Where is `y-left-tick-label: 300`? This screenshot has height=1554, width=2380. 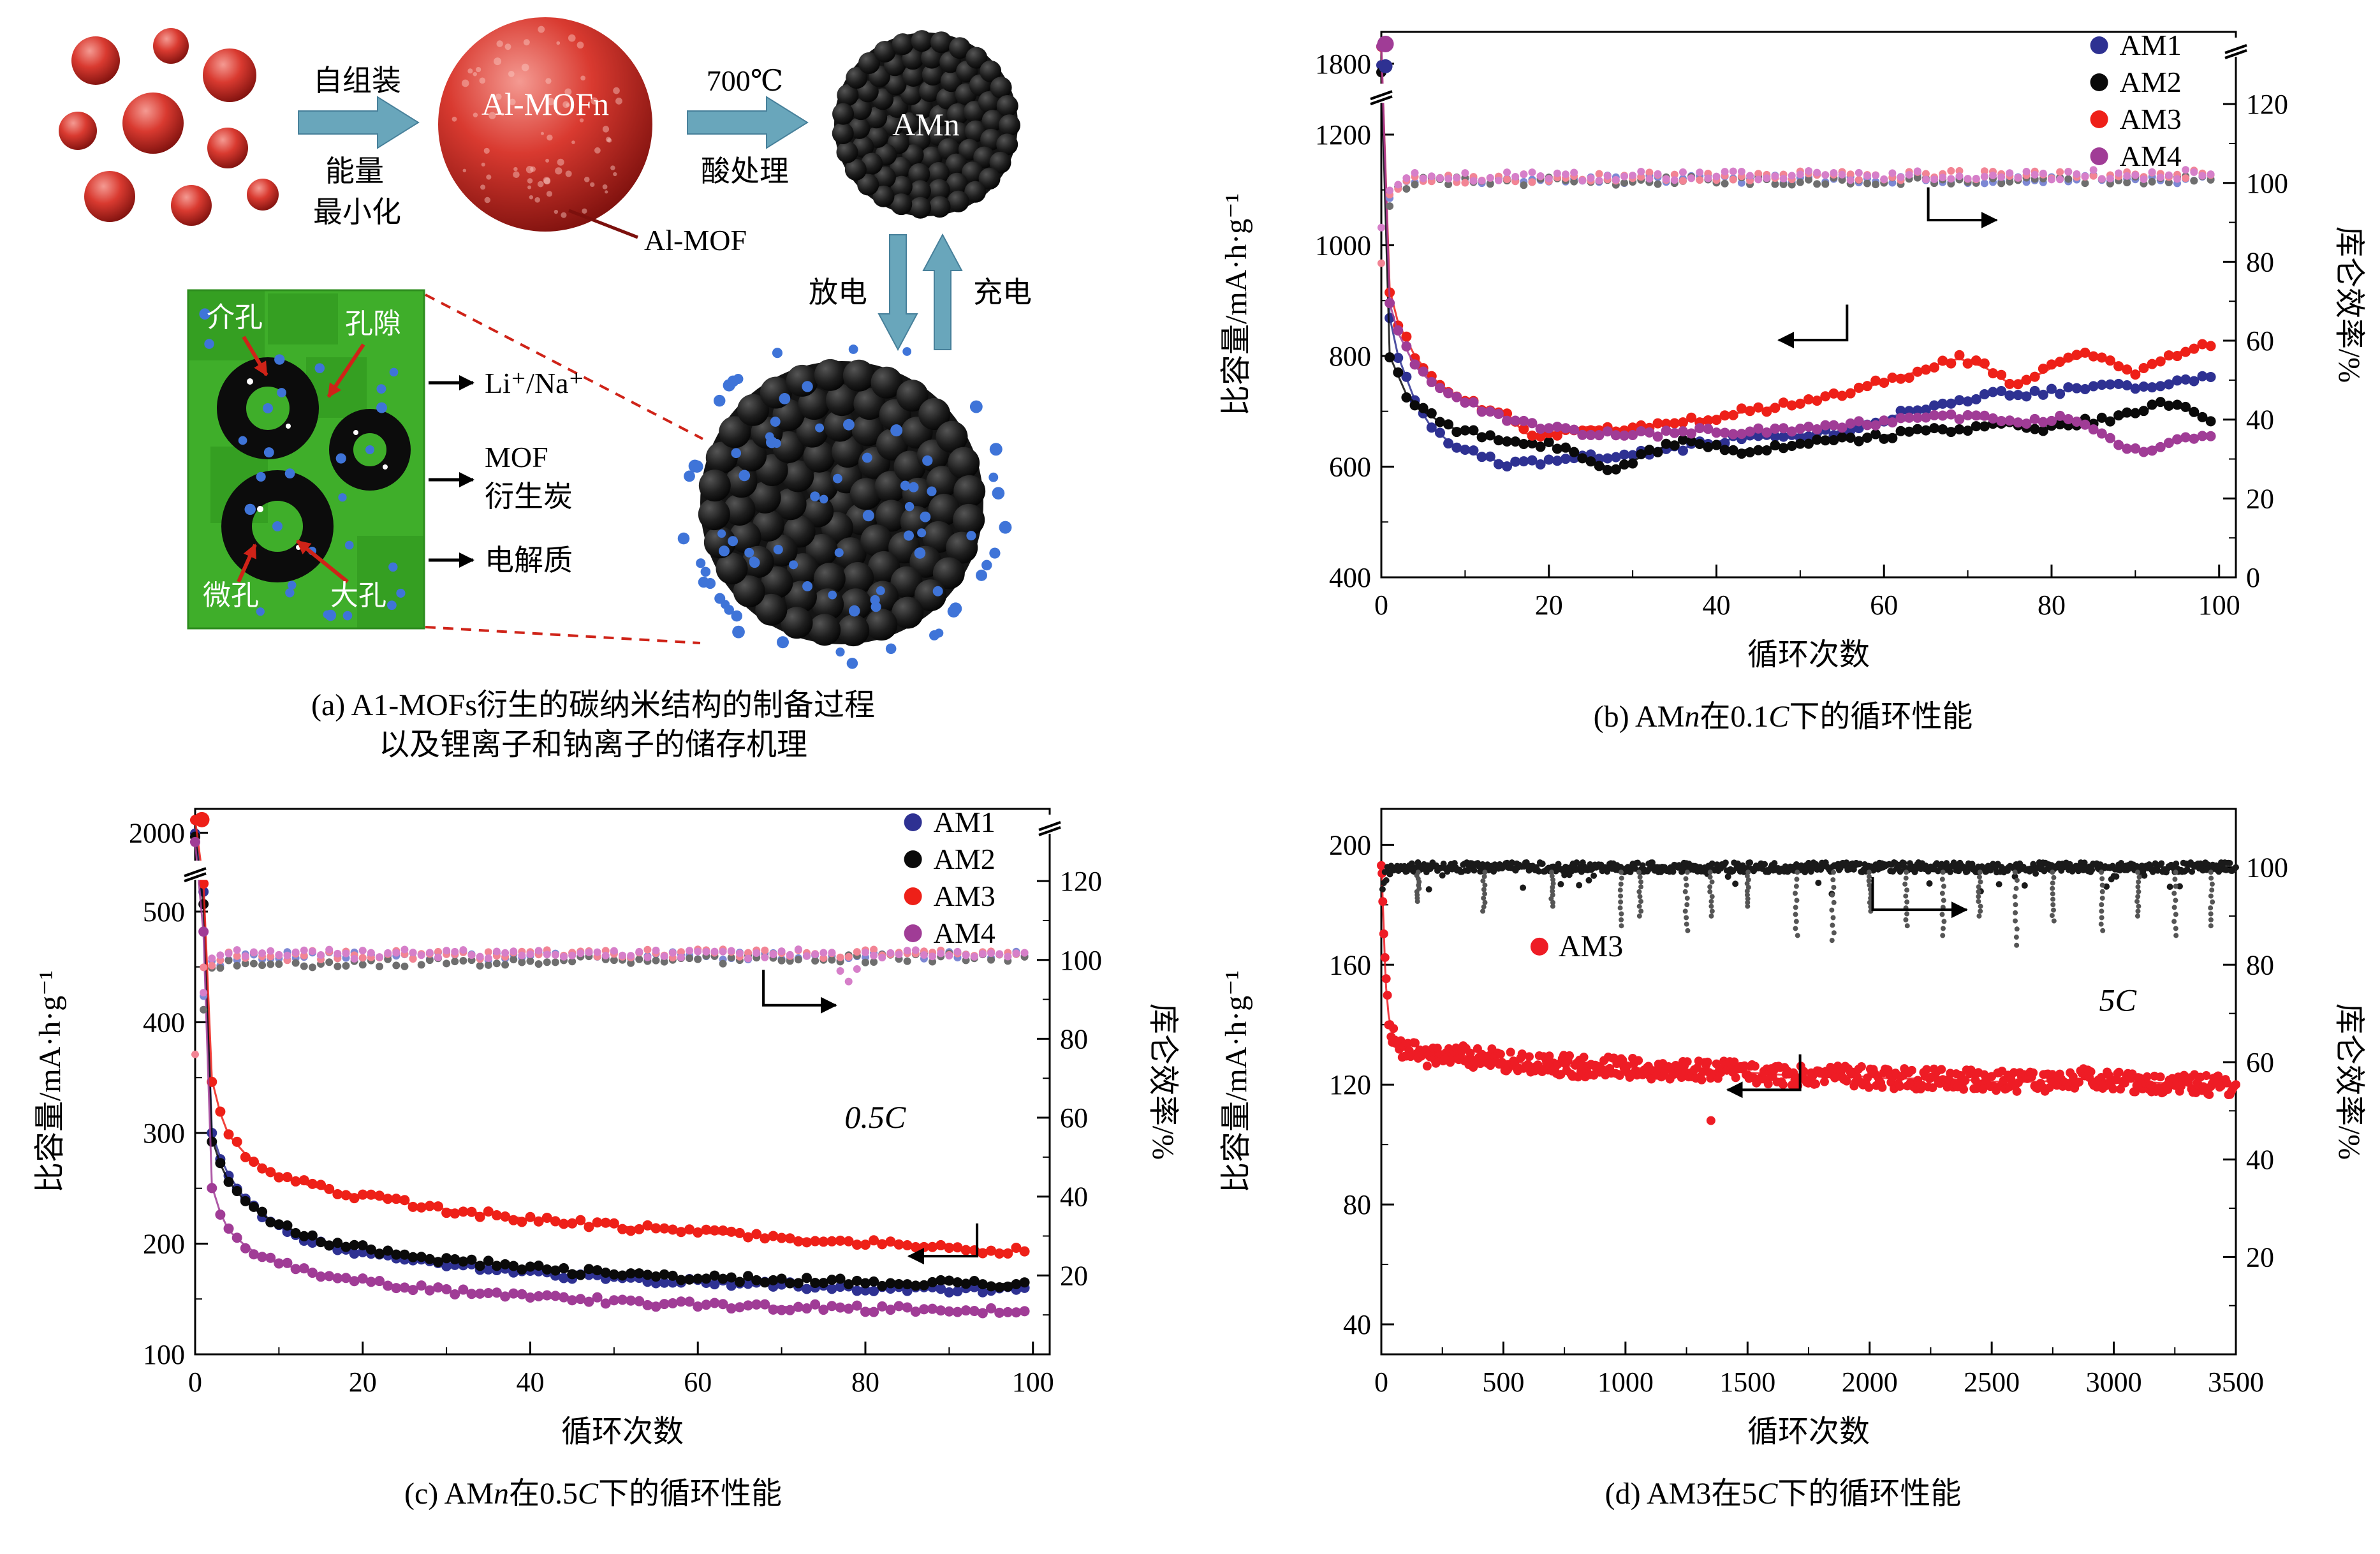
y-left-tick-label: 300 is located at coordinates (164, 1134).